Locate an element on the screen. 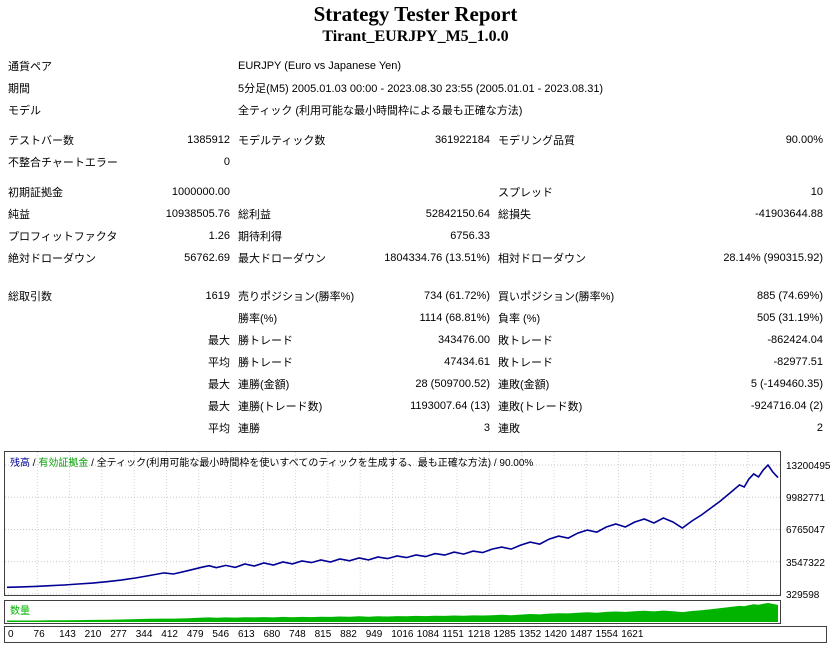  stat-value: 1.26 is located at coordinates (219, 236).